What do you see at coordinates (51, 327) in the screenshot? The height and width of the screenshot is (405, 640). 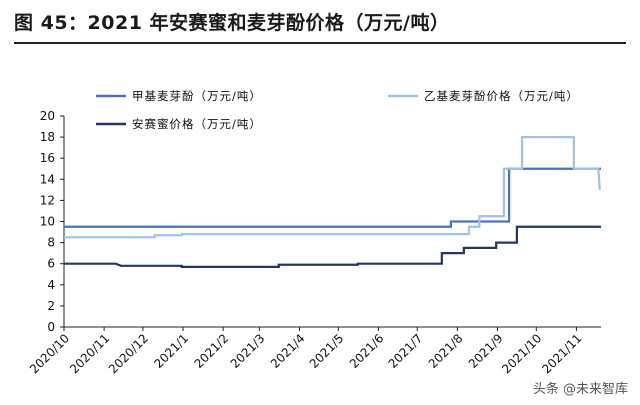 I see `y-tick-label: 0` at bounding box center [51, 327].